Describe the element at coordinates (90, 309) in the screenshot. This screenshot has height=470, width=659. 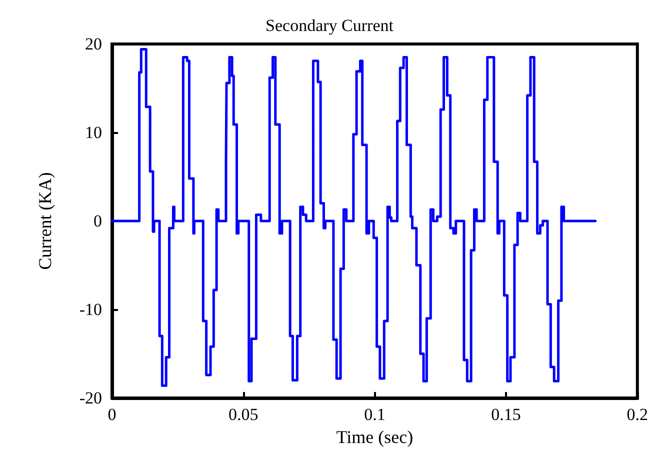
I see `y-tick-label: -10` at that location.